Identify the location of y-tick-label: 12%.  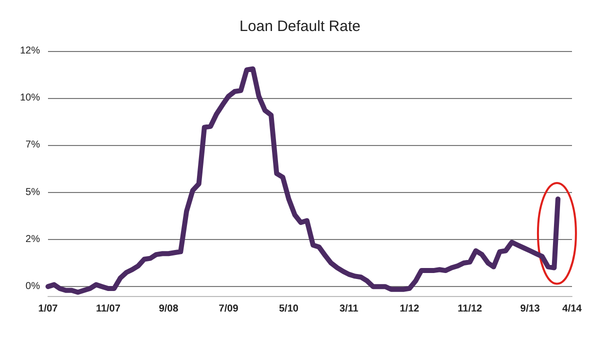
(30, 51).